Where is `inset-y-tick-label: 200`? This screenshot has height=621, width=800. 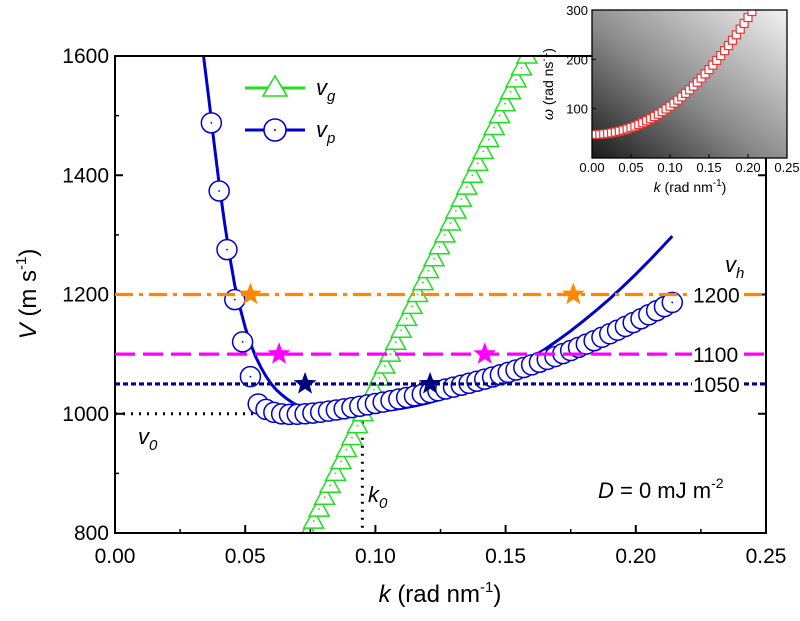
inset-y-tick-label: 200 is located at coordinates (577, 59).